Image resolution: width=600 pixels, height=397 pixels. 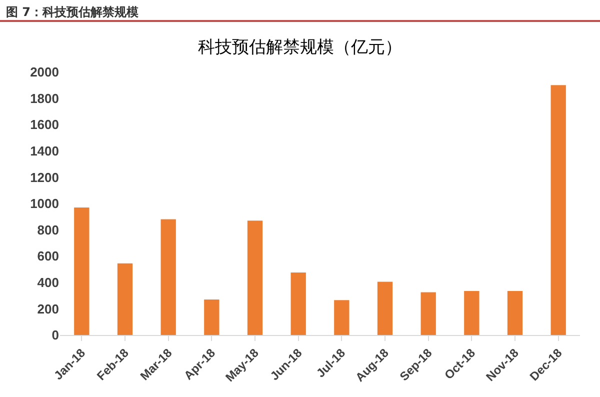 I want to click on y-tick-label: 1400, so click(x=44, y=150).